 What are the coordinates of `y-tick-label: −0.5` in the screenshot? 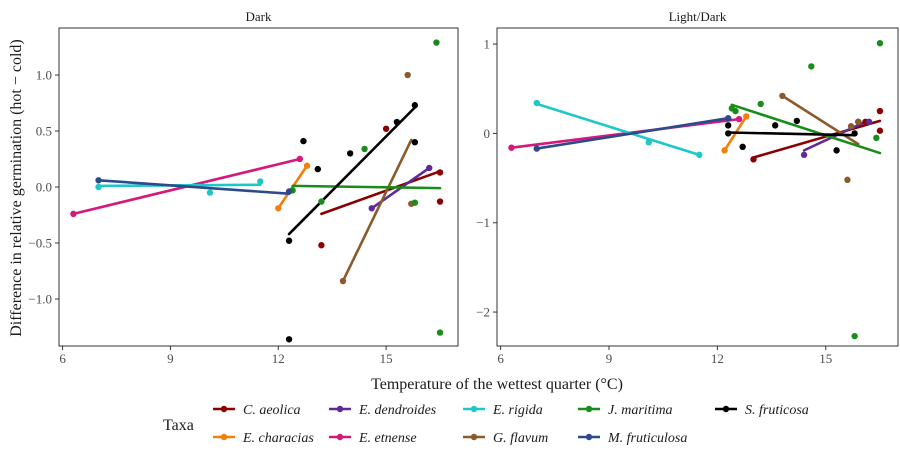 It's located at (40, 242).